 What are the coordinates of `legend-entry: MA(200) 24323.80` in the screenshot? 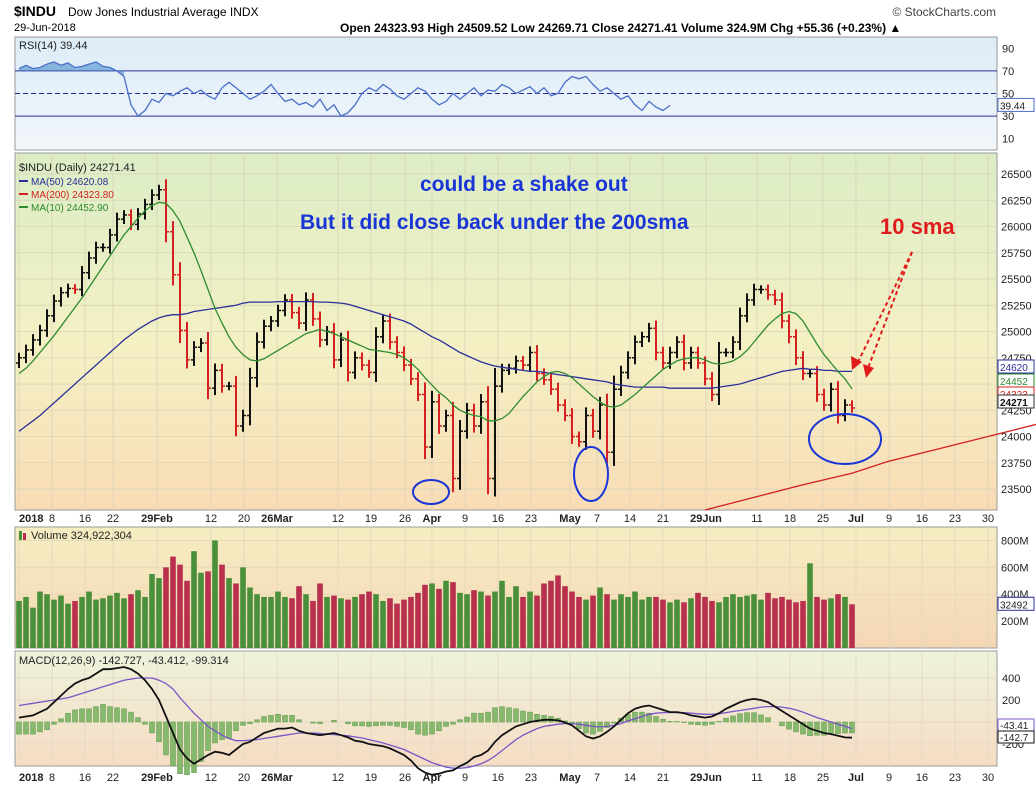 It's located at (72, 195).